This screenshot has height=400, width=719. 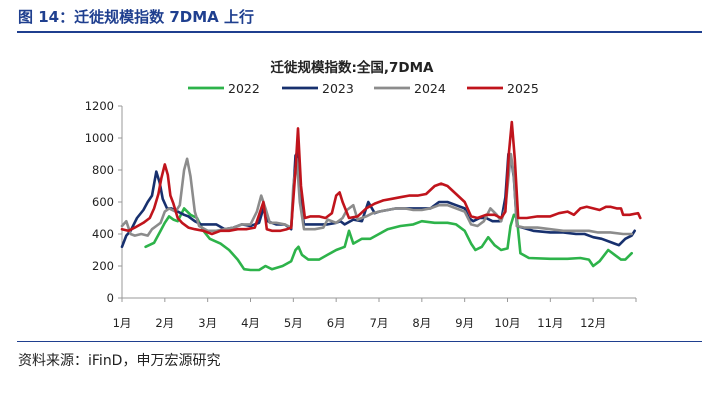 I want to click on y-tick-label: 1200, so click(x=99, y=106).